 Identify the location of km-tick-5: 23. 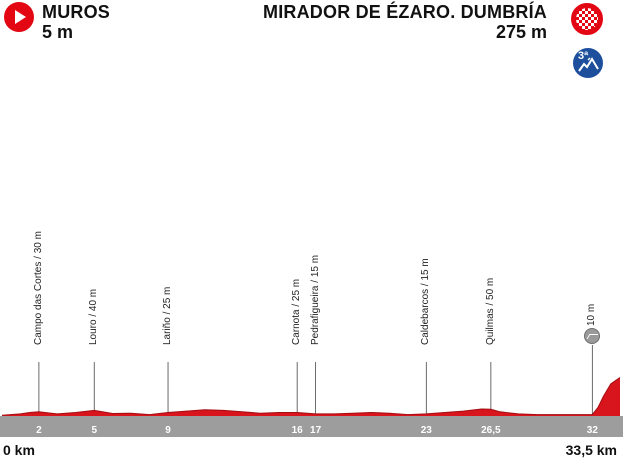
(426, 430).